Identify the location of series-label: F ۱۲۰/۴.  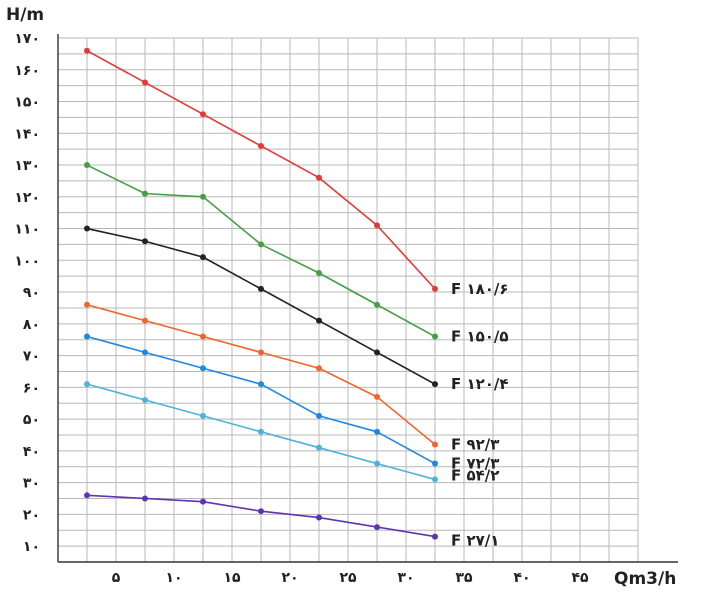
(480, 384).